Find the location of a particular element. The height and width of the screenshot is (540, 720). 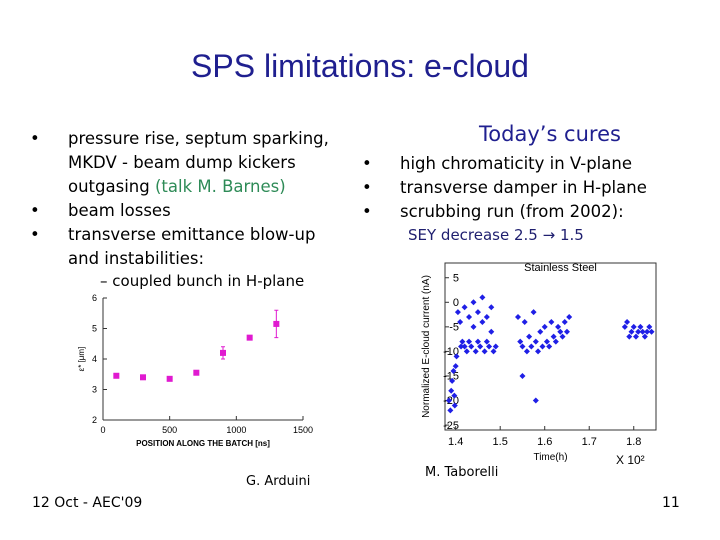

y-tick-label: 6 is located at coordinates (94, 298).